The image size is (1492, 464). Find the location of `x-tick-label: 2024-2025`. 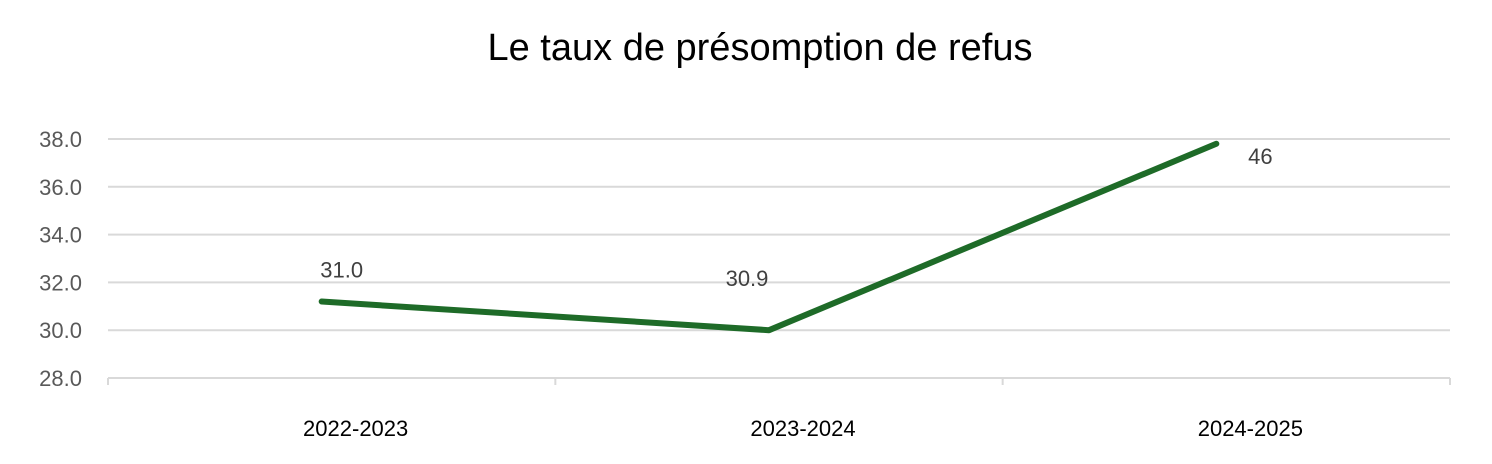

x-tick-label: 2024-2025 is located at coordinates (1250, 428).